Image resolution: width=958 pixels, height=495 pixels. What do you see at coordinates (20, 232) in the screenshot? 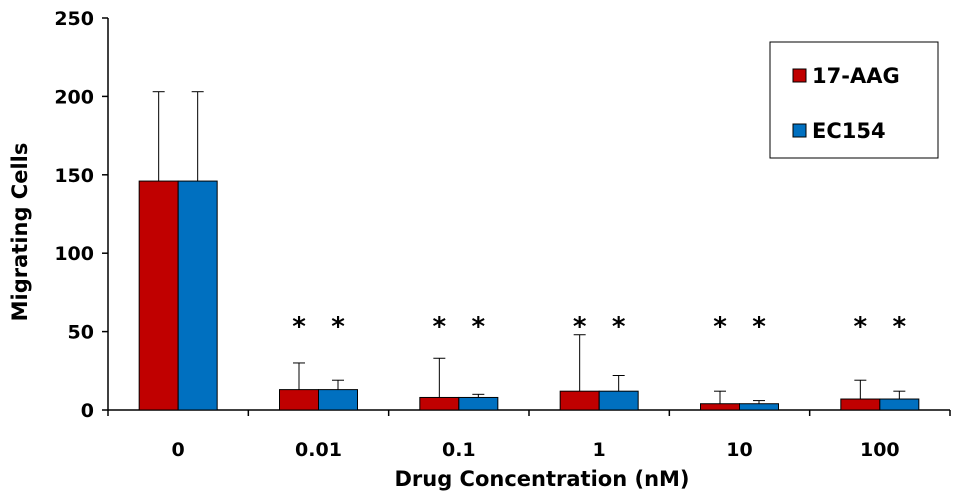
I see `y-axis-title: Migrating Cells` at bounding box center [20, 232].